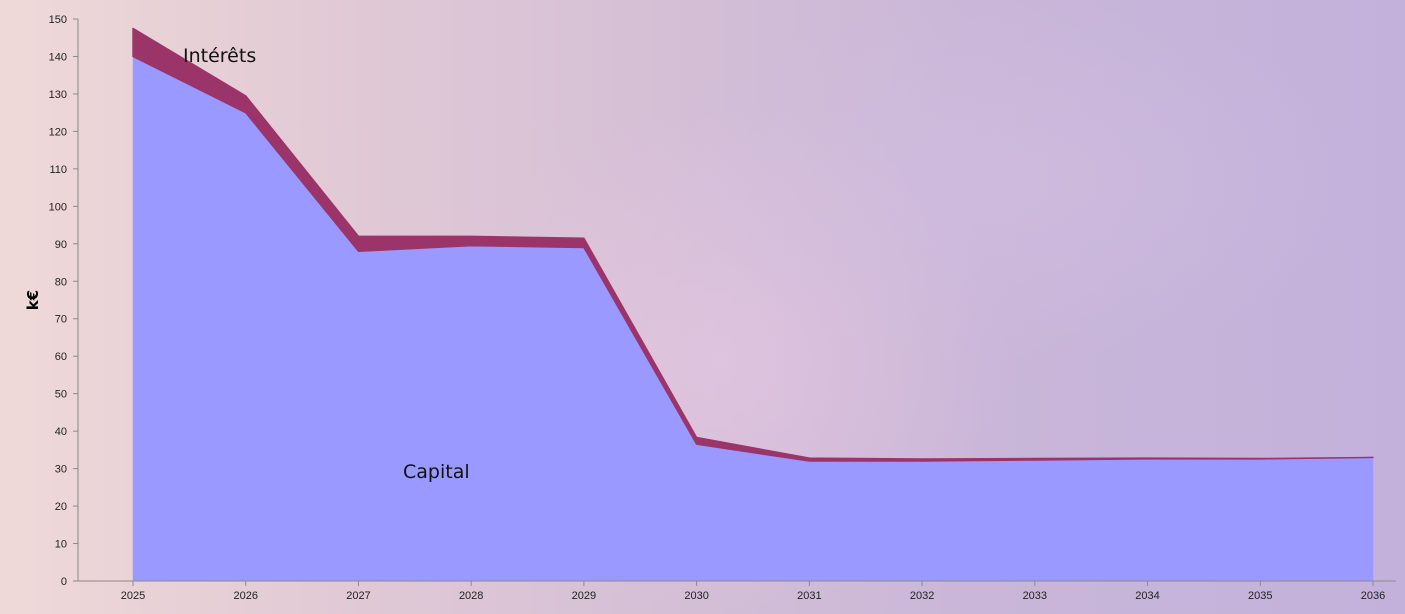 This screenshot has height=614, width=1405. I want to click on x-tick-label: 2028, so click(471, 596).